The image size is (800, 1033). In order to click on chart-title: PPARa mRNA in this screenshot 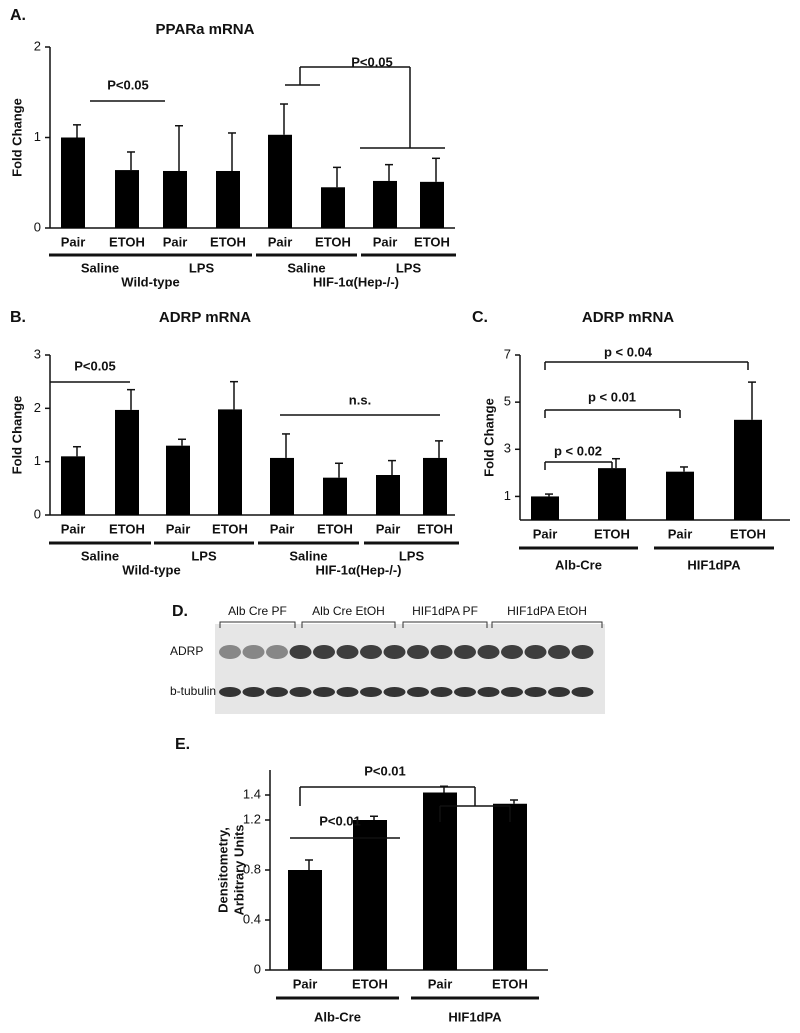, I will do `click(205, 29)`.